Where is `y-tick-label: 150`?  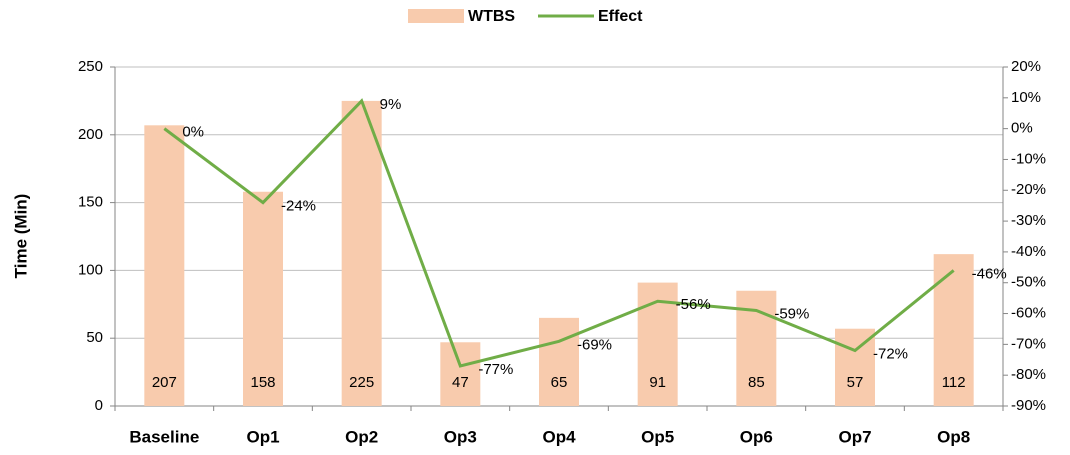 y-tick-label: 150 is located at coordinates (90, 202).